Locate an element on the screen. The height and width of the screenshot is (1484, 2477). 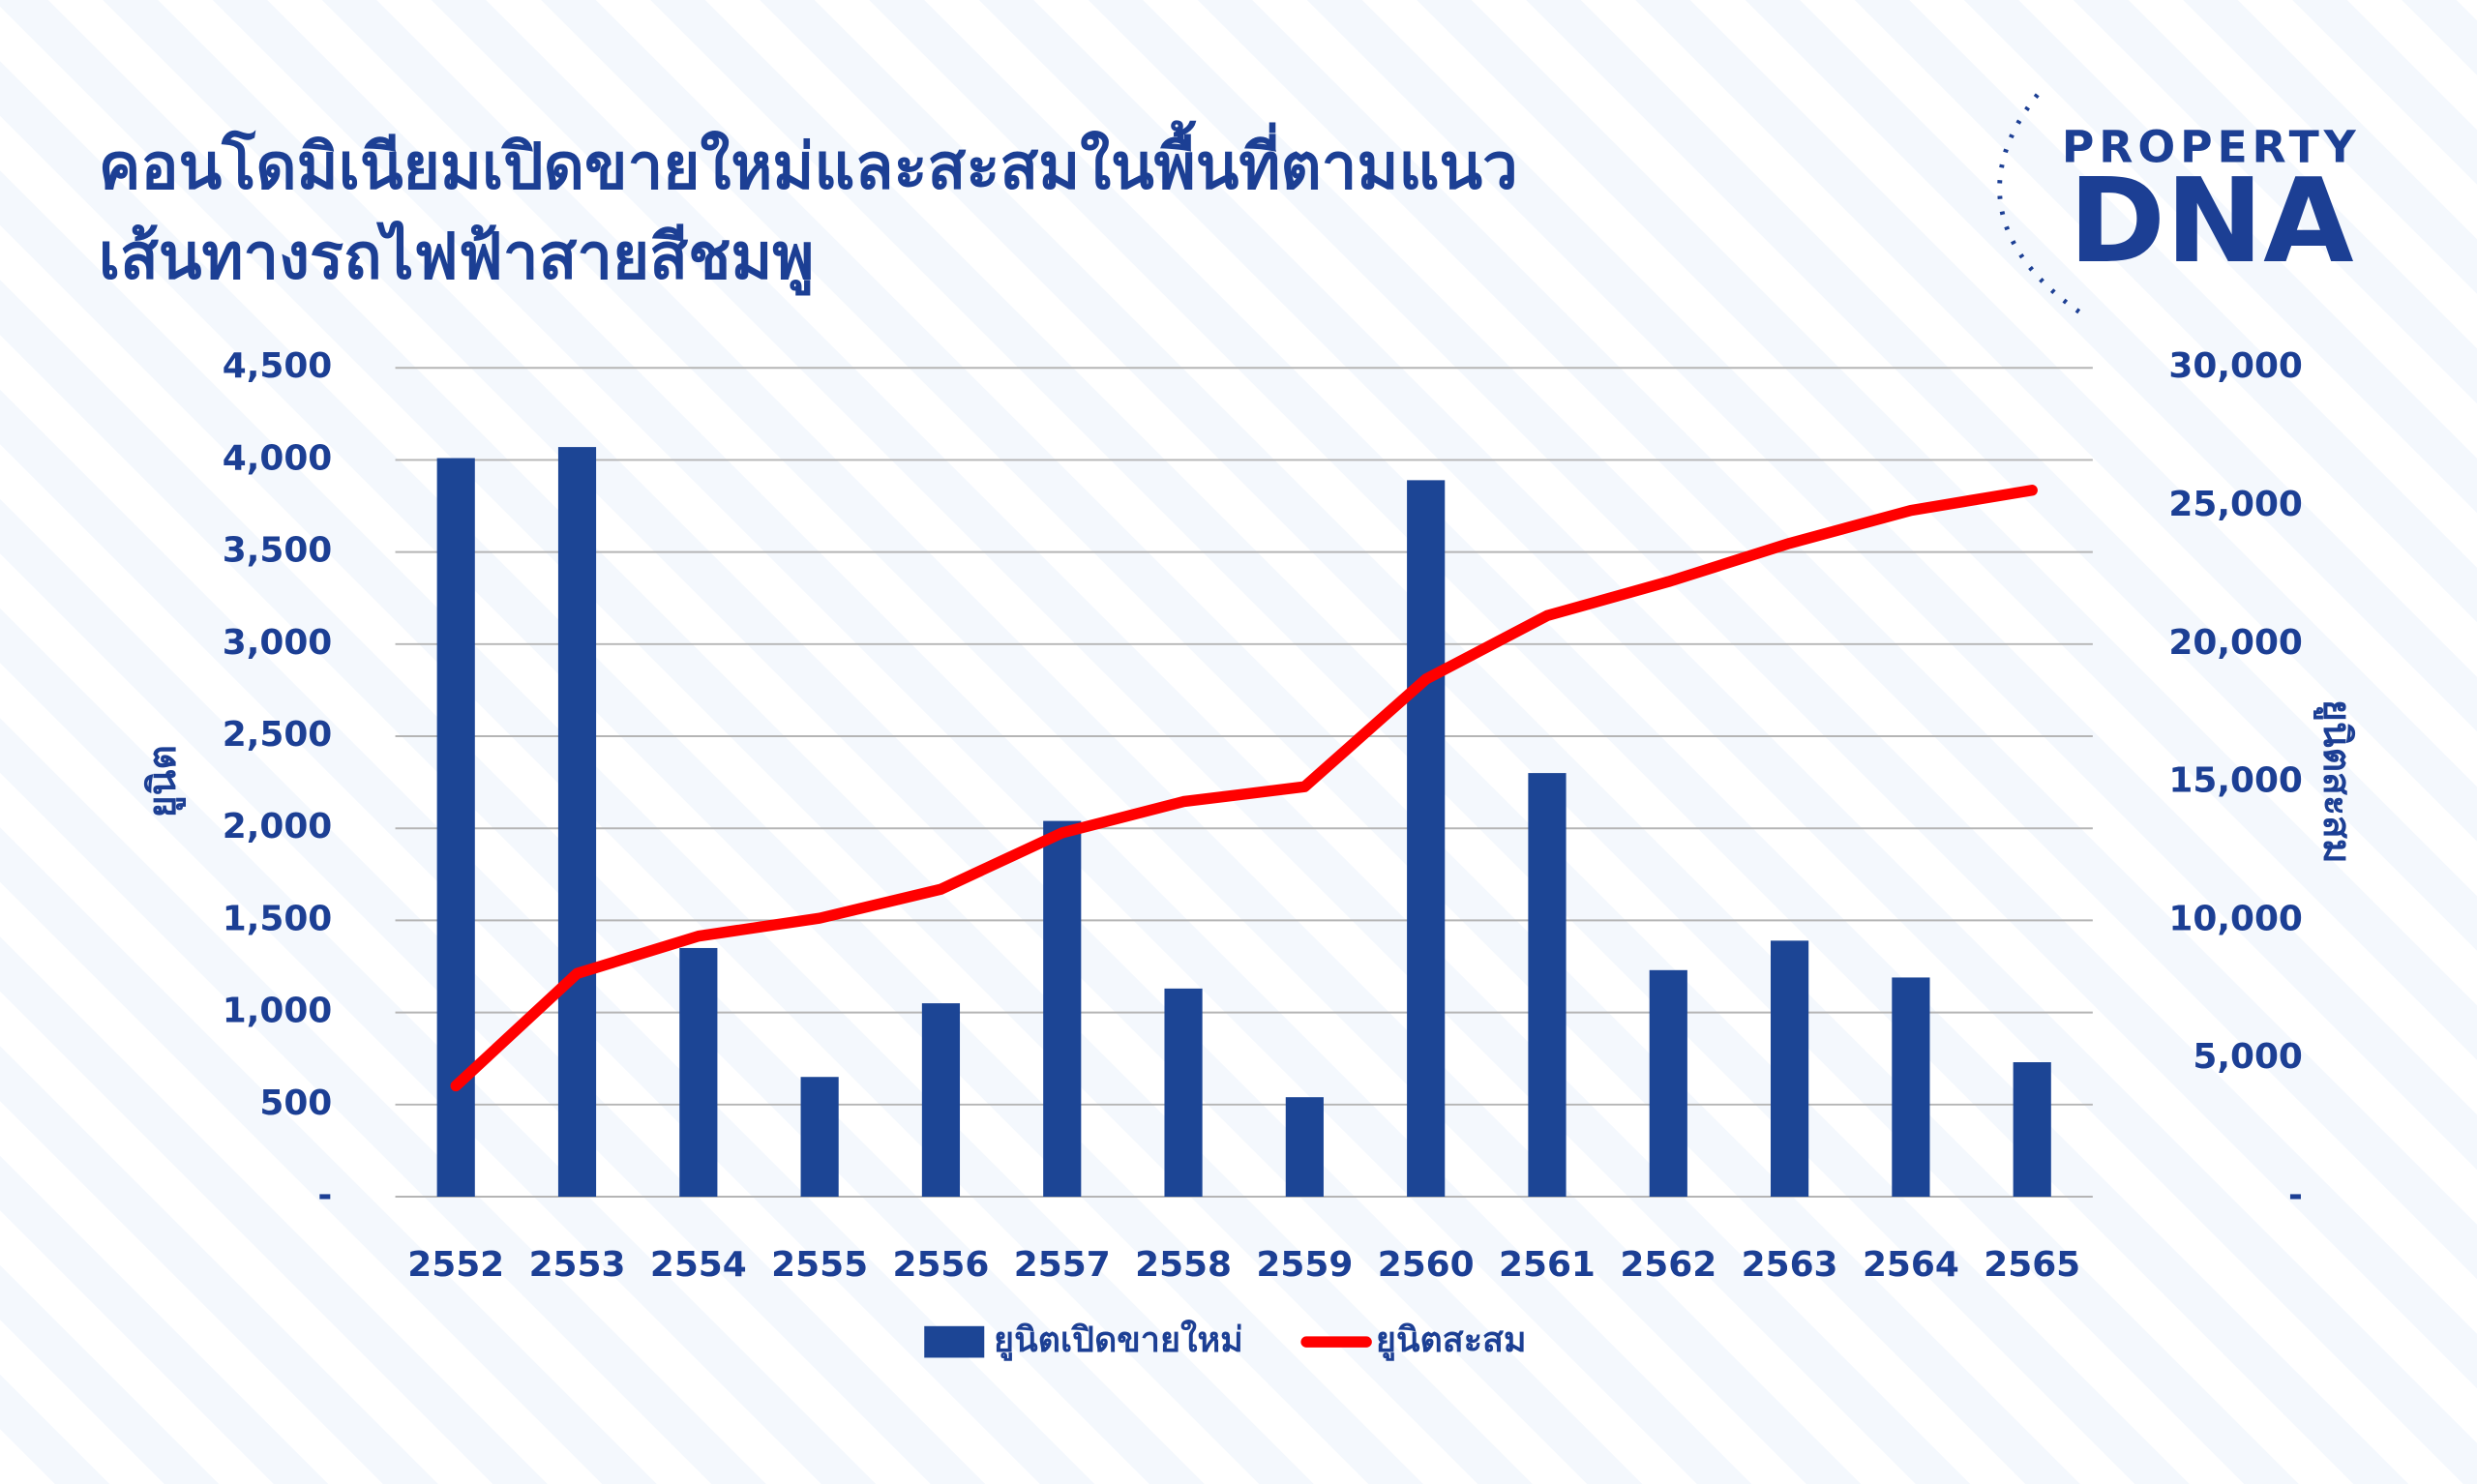
y-tick-label: 4,500 is located at coordinates (278, 366).